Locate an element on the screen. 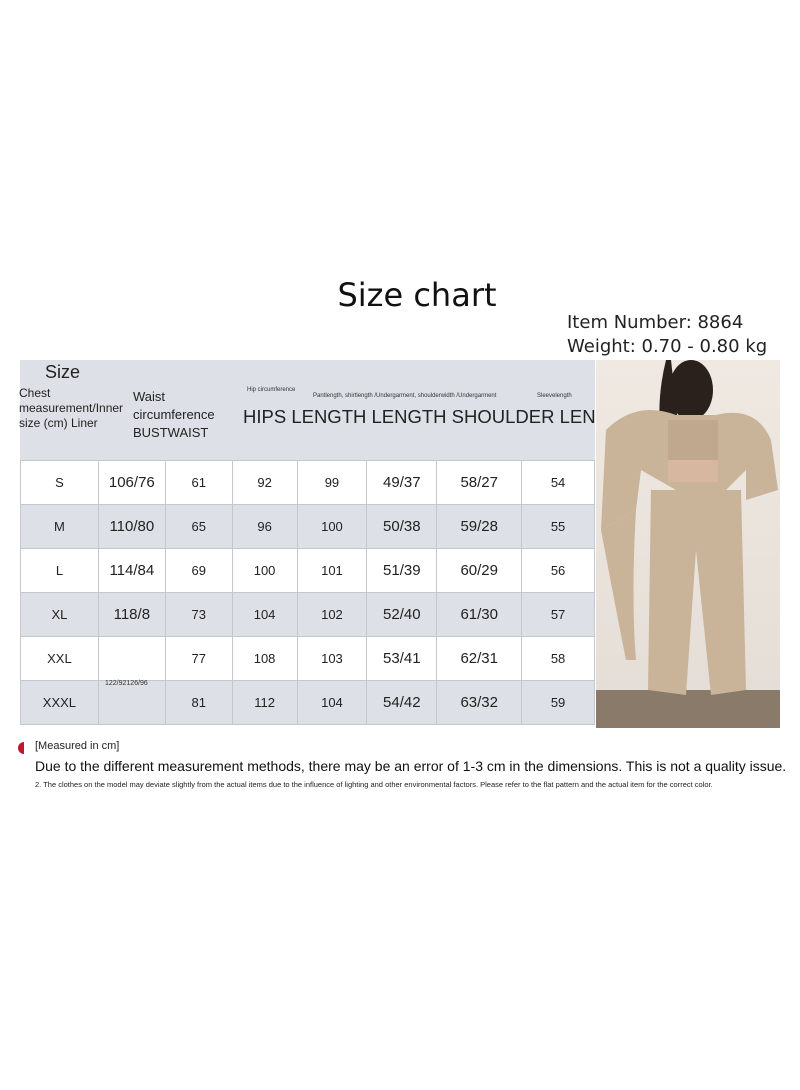 The width and height of the screenshot is (800, 1090). table-cell: 81 is located at coordinates (198, 702).